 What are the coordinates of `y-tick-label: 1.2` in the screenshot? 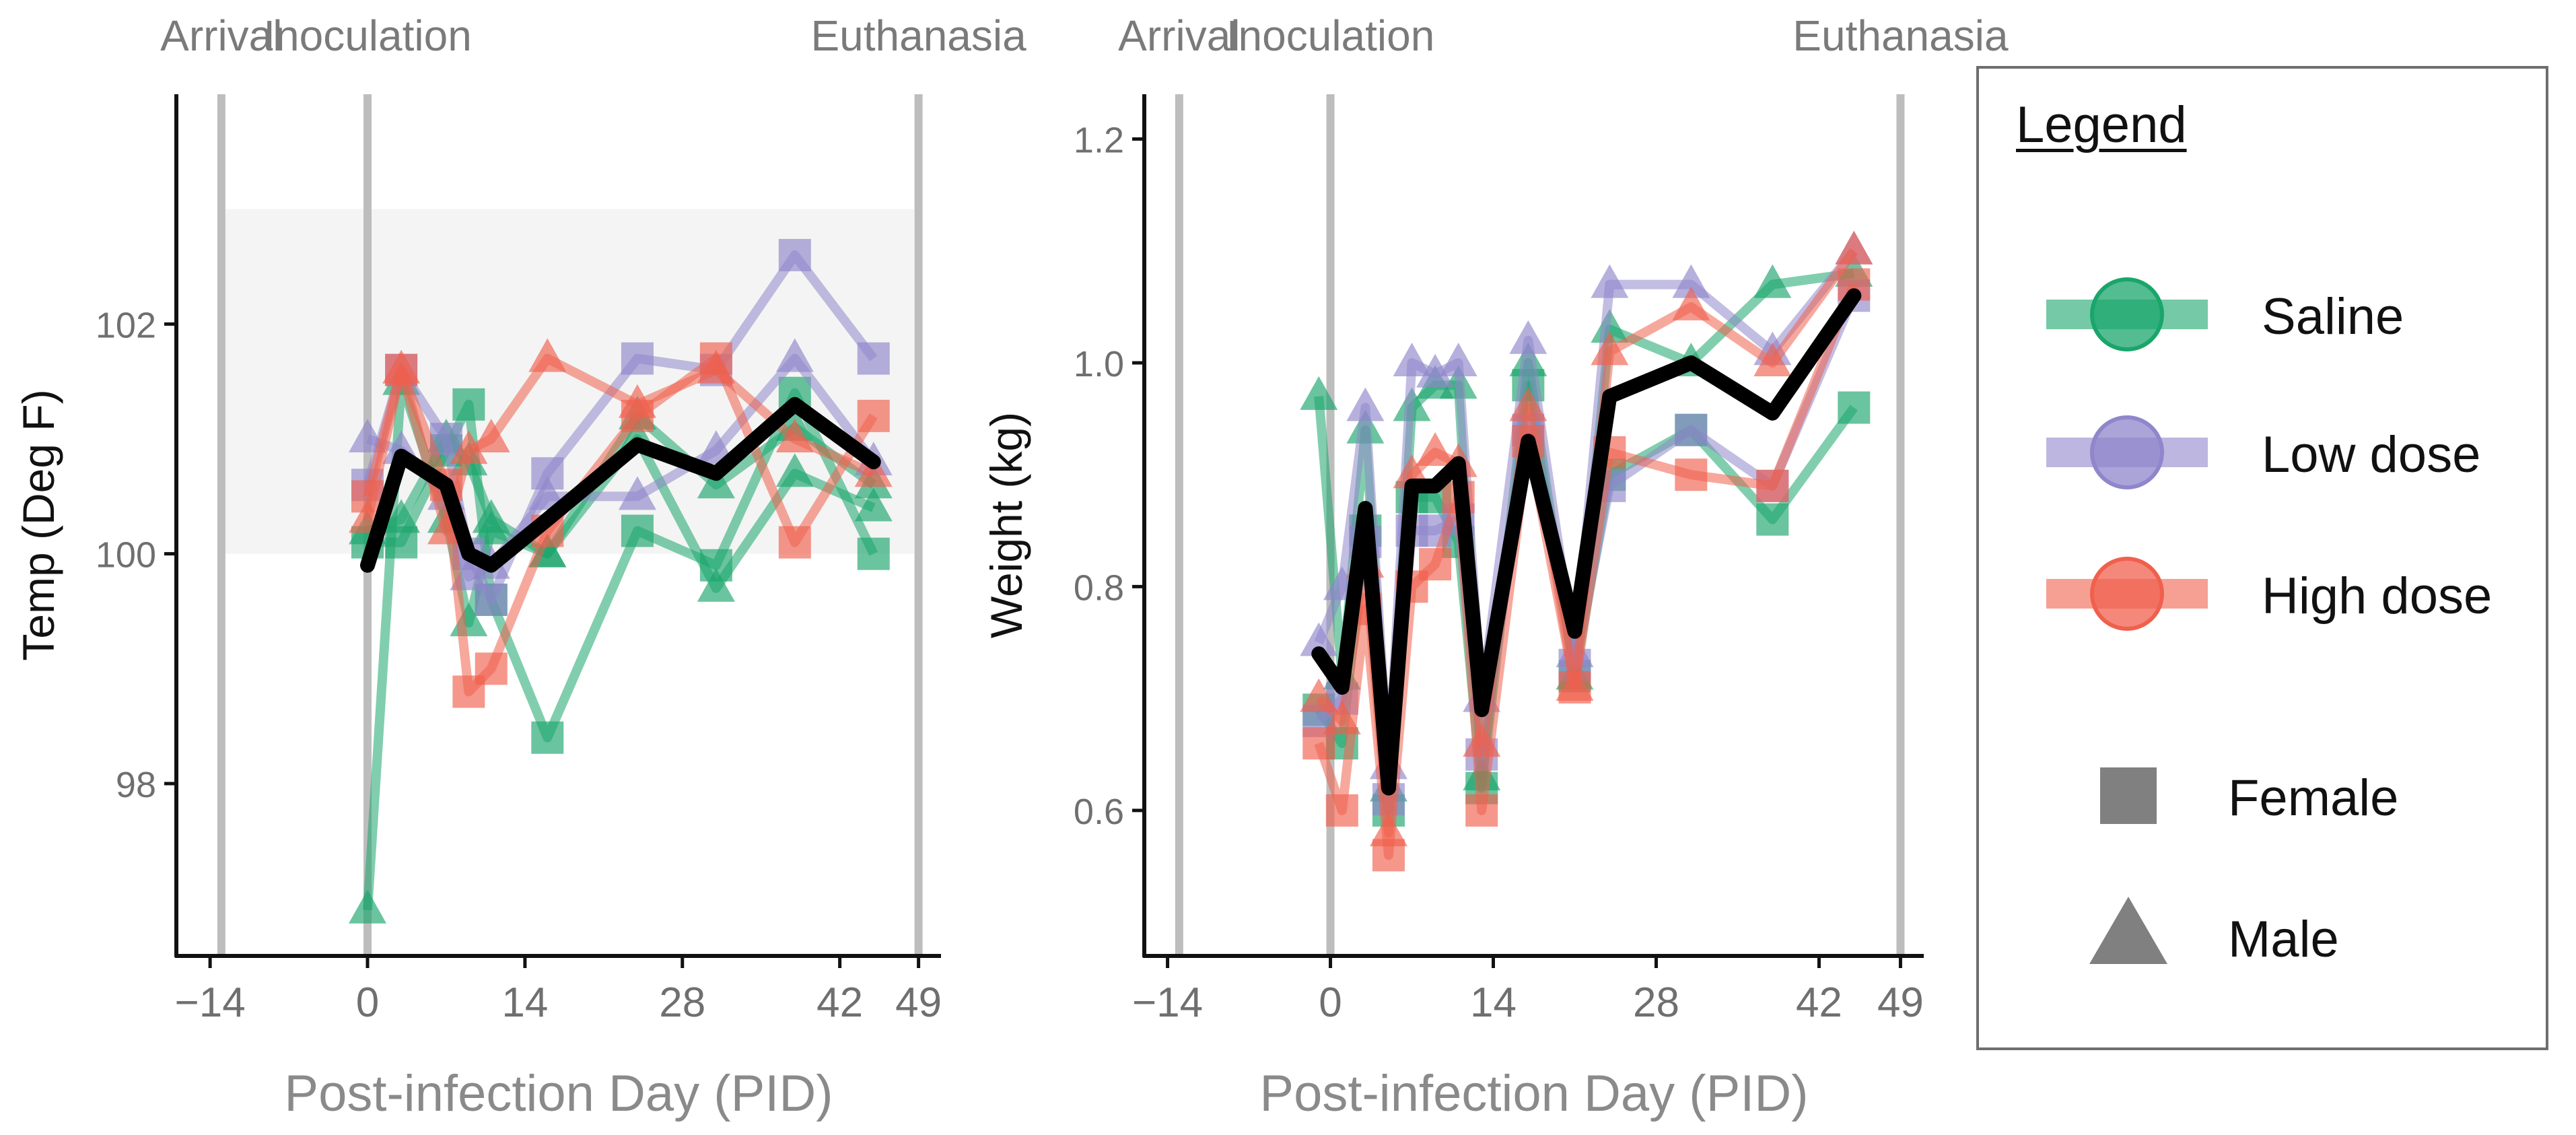 It's located at (1099, 140).